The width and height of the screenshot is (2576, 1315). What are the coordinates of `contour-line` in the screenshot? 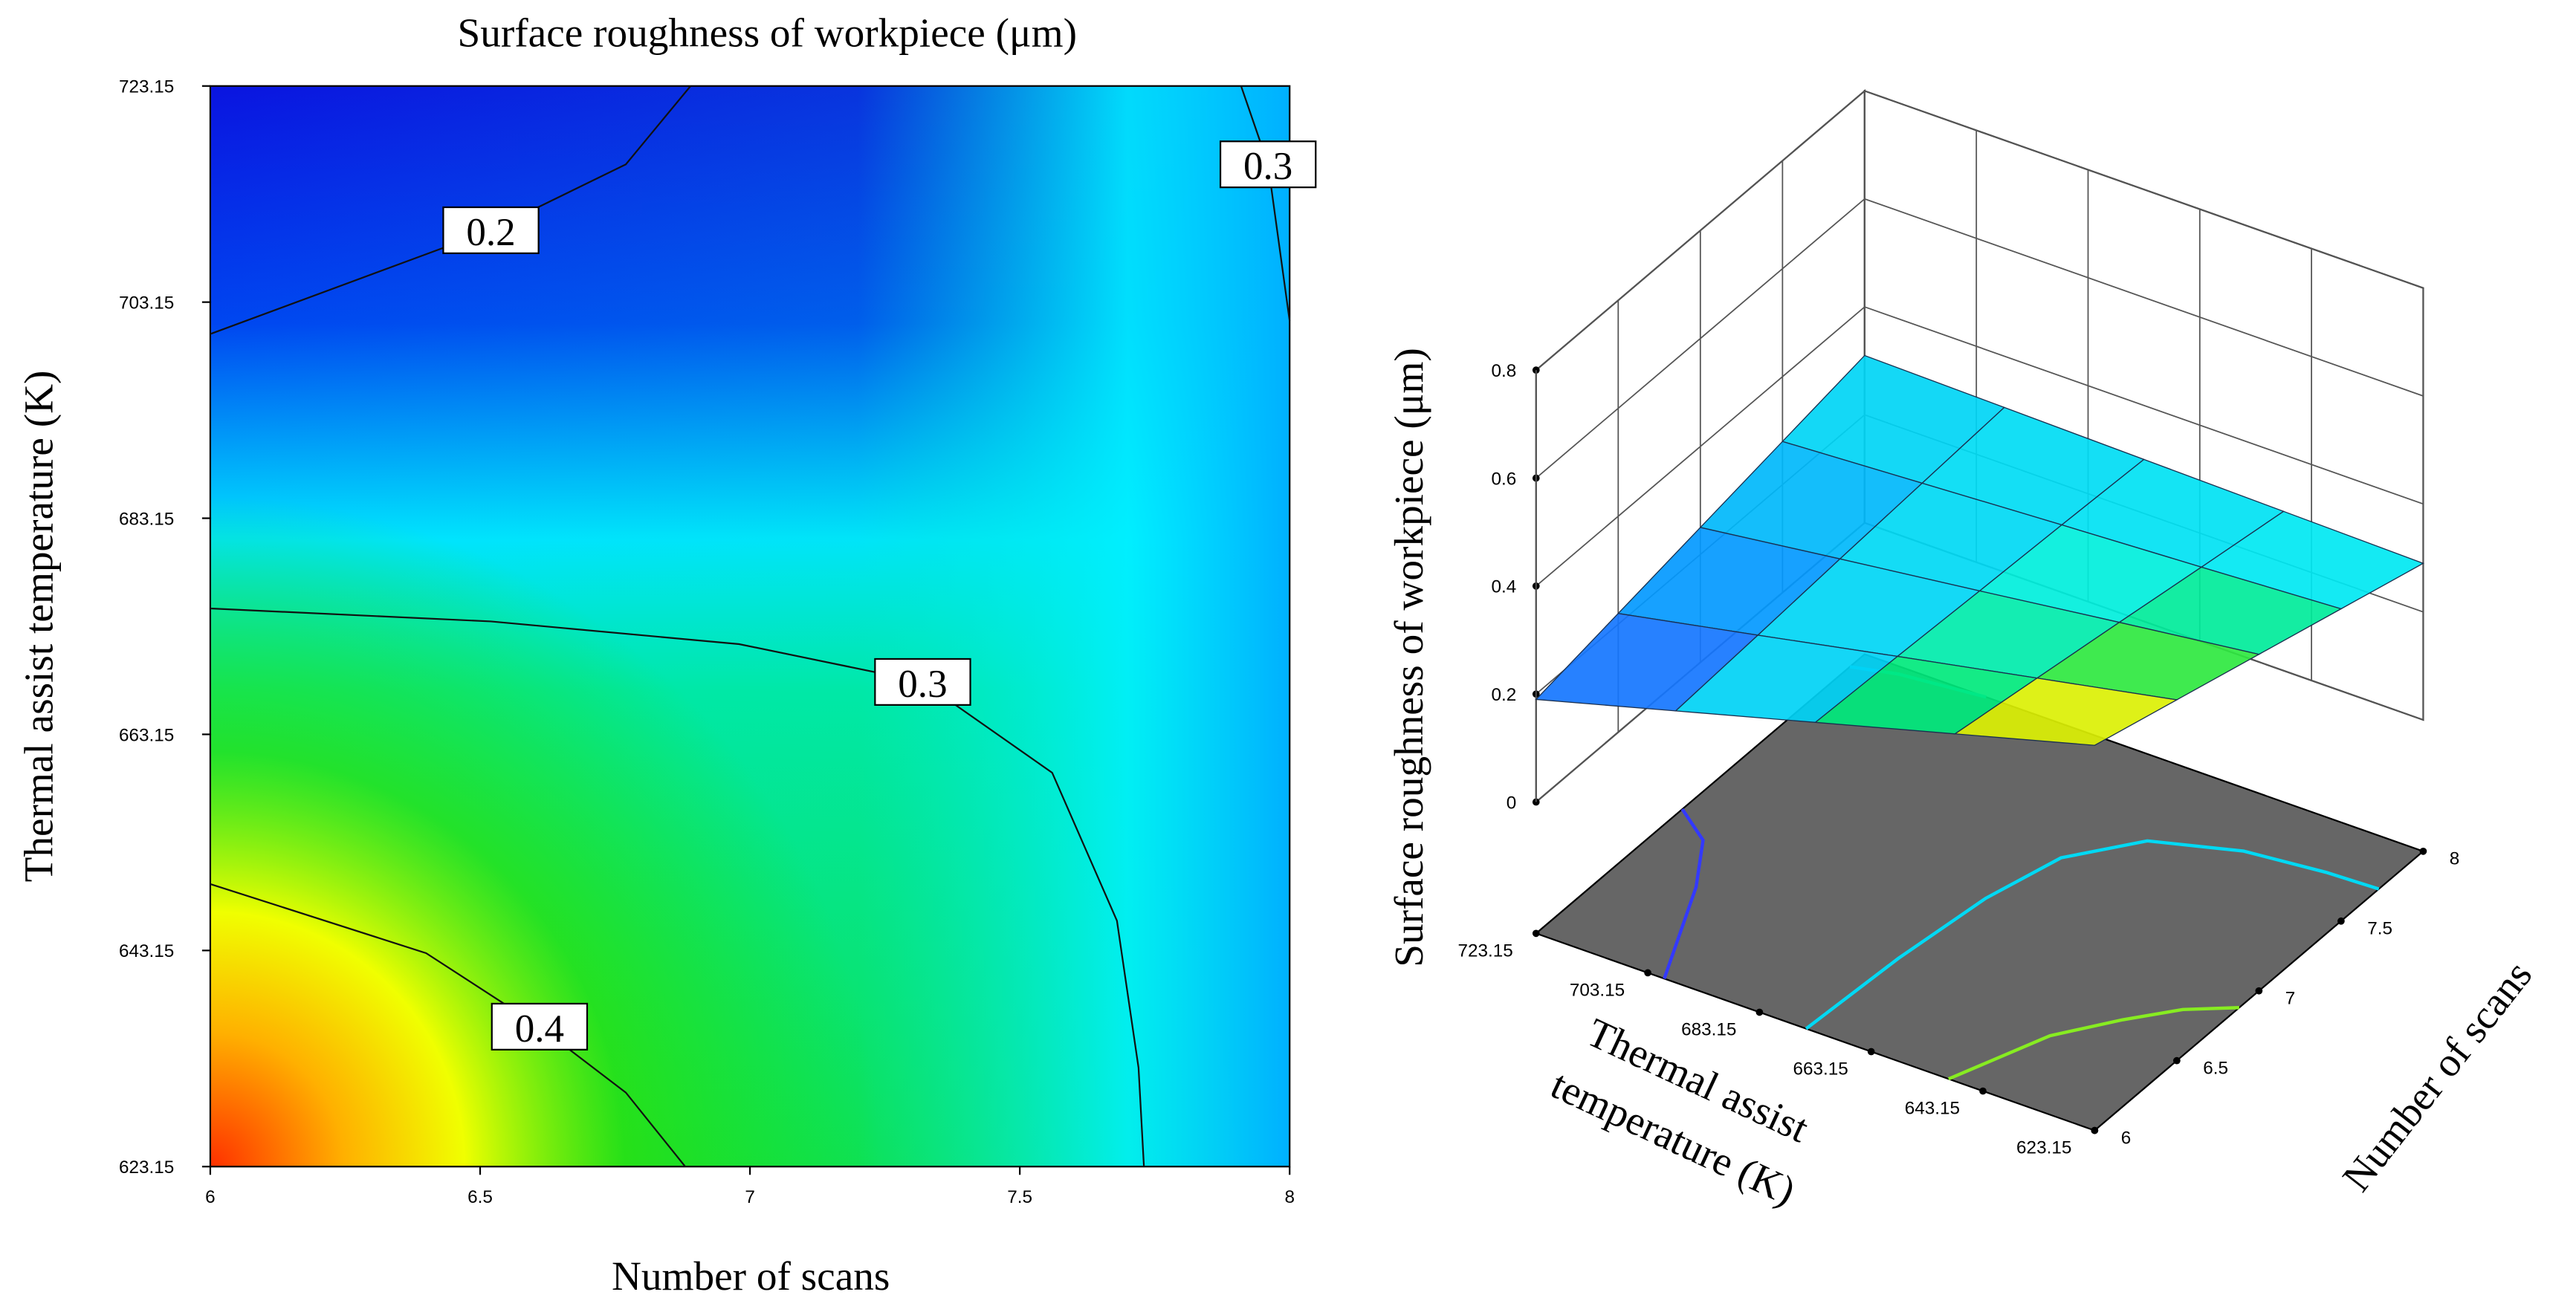 It's located at (451, 210).